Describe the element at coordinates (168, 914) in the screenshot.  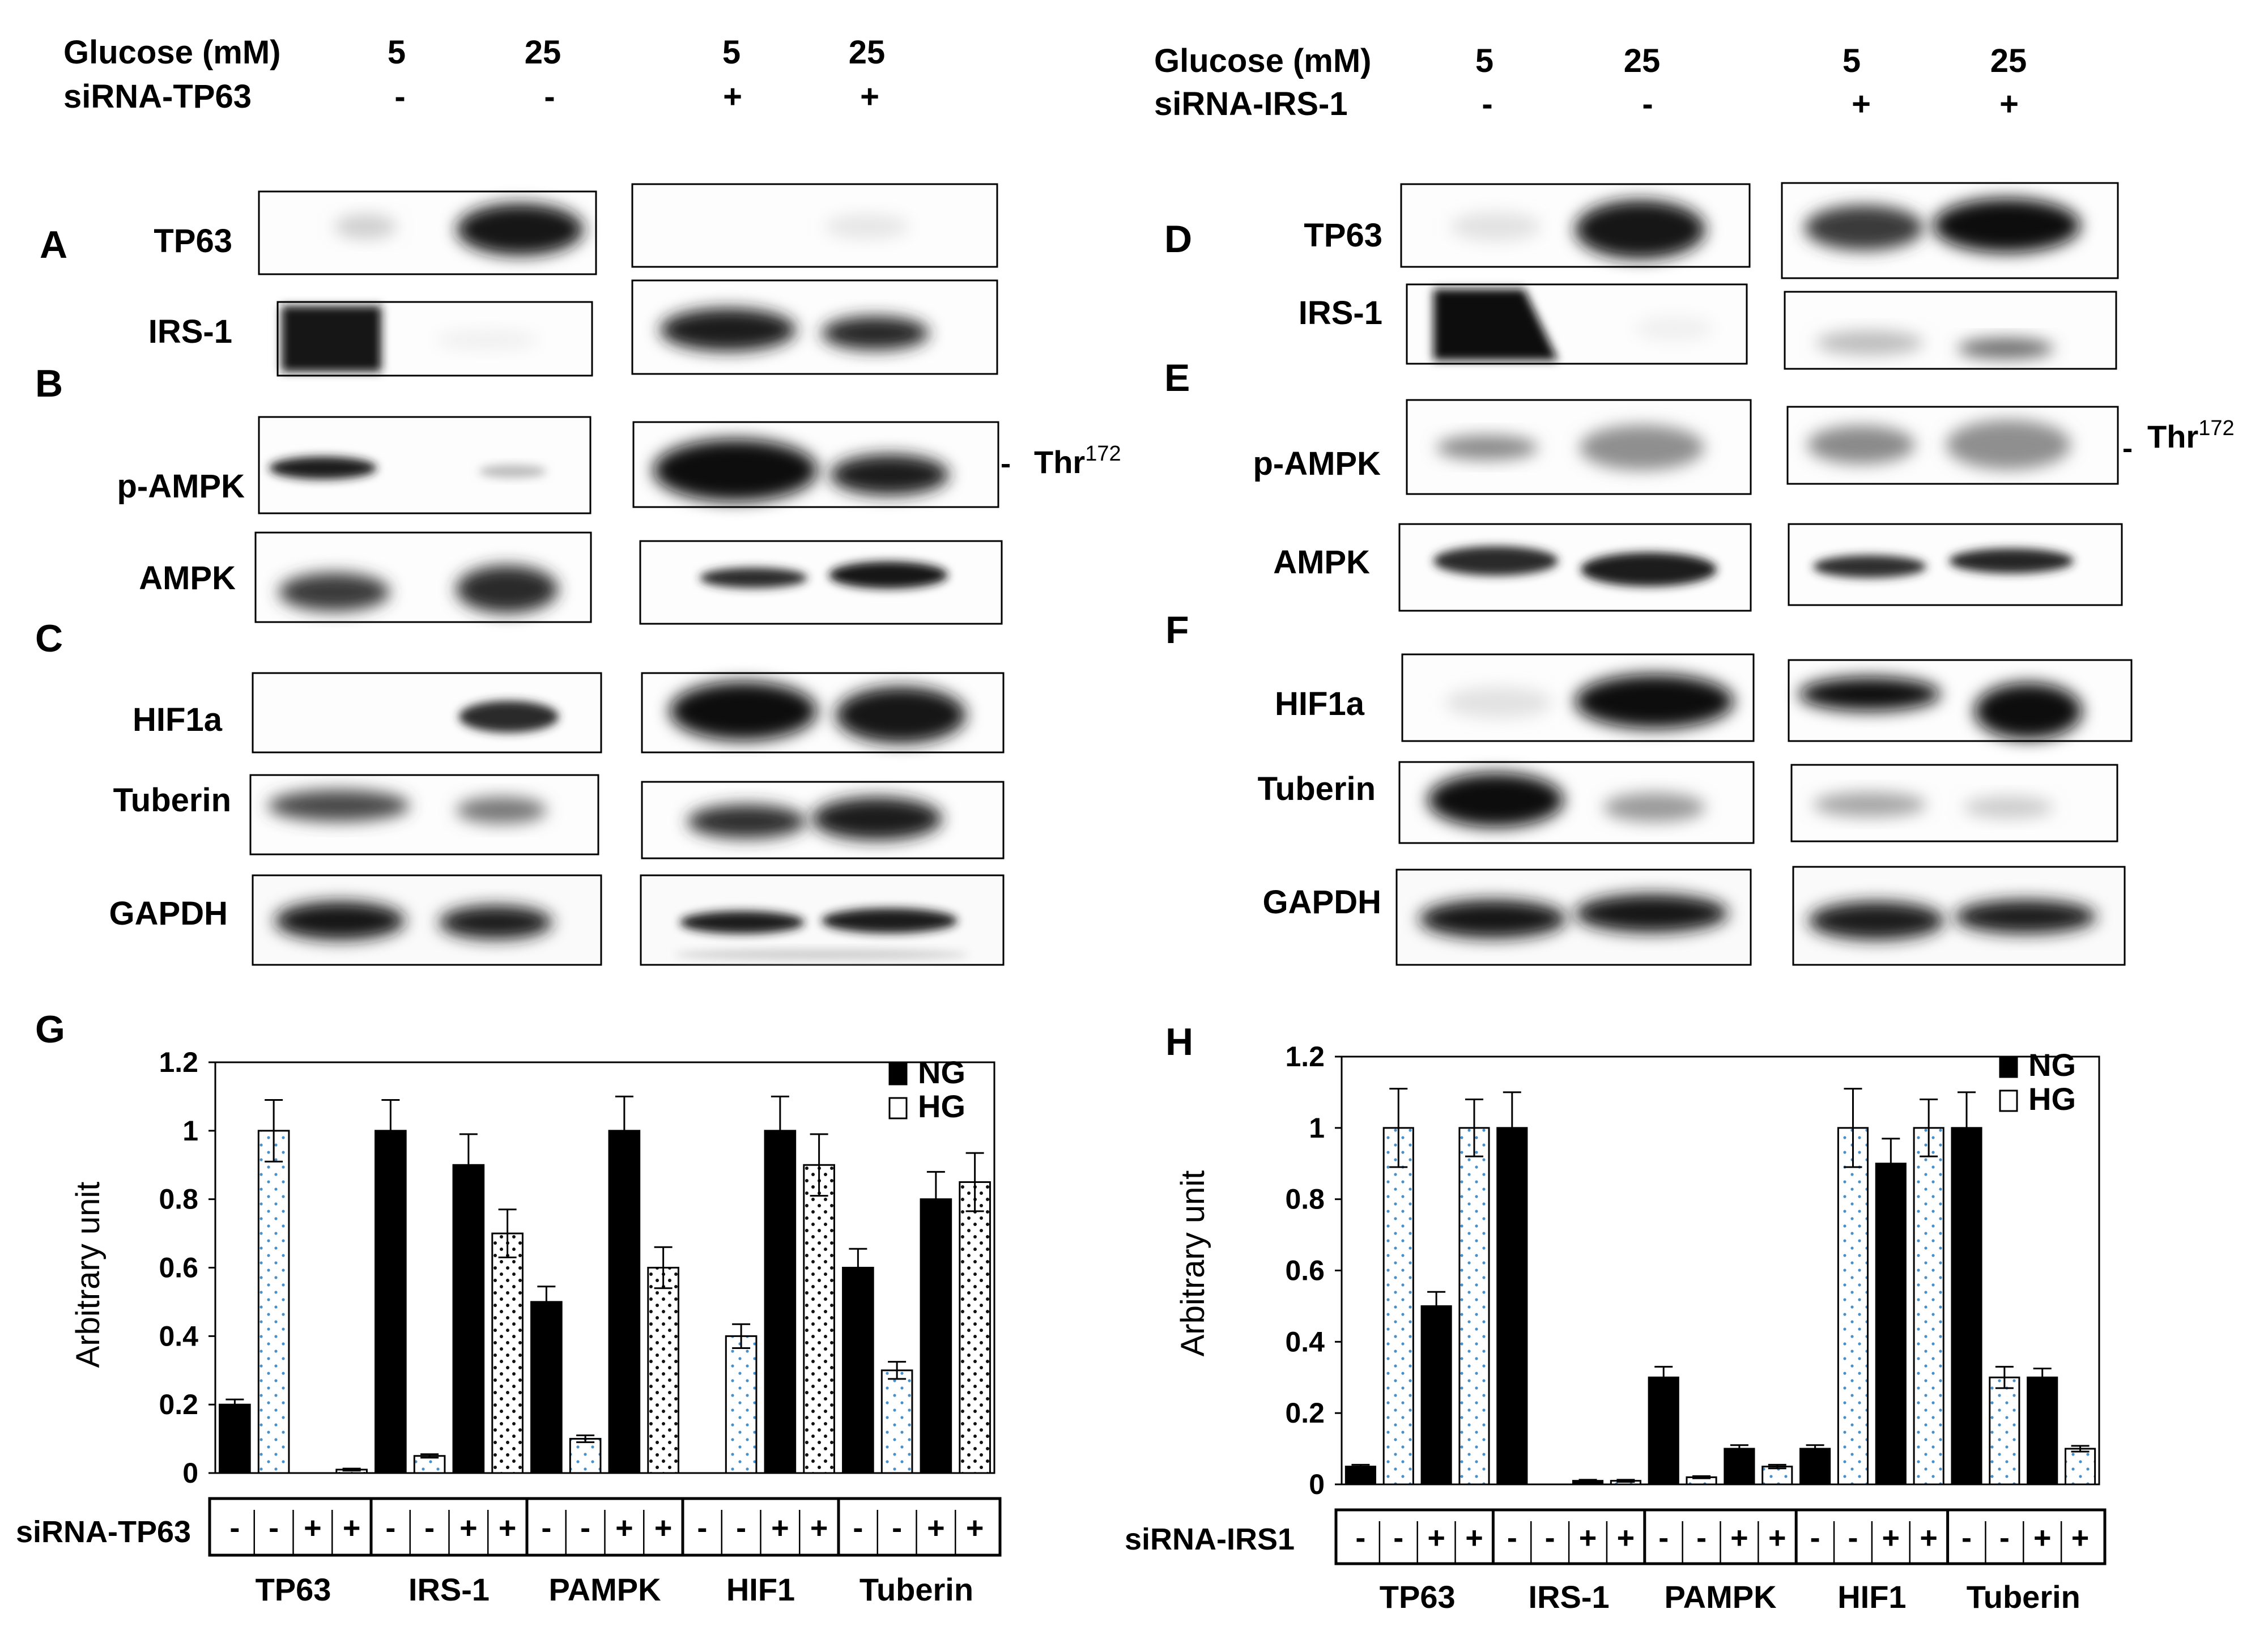
I see `blot-label-gapdh: GAPDH` at that location.